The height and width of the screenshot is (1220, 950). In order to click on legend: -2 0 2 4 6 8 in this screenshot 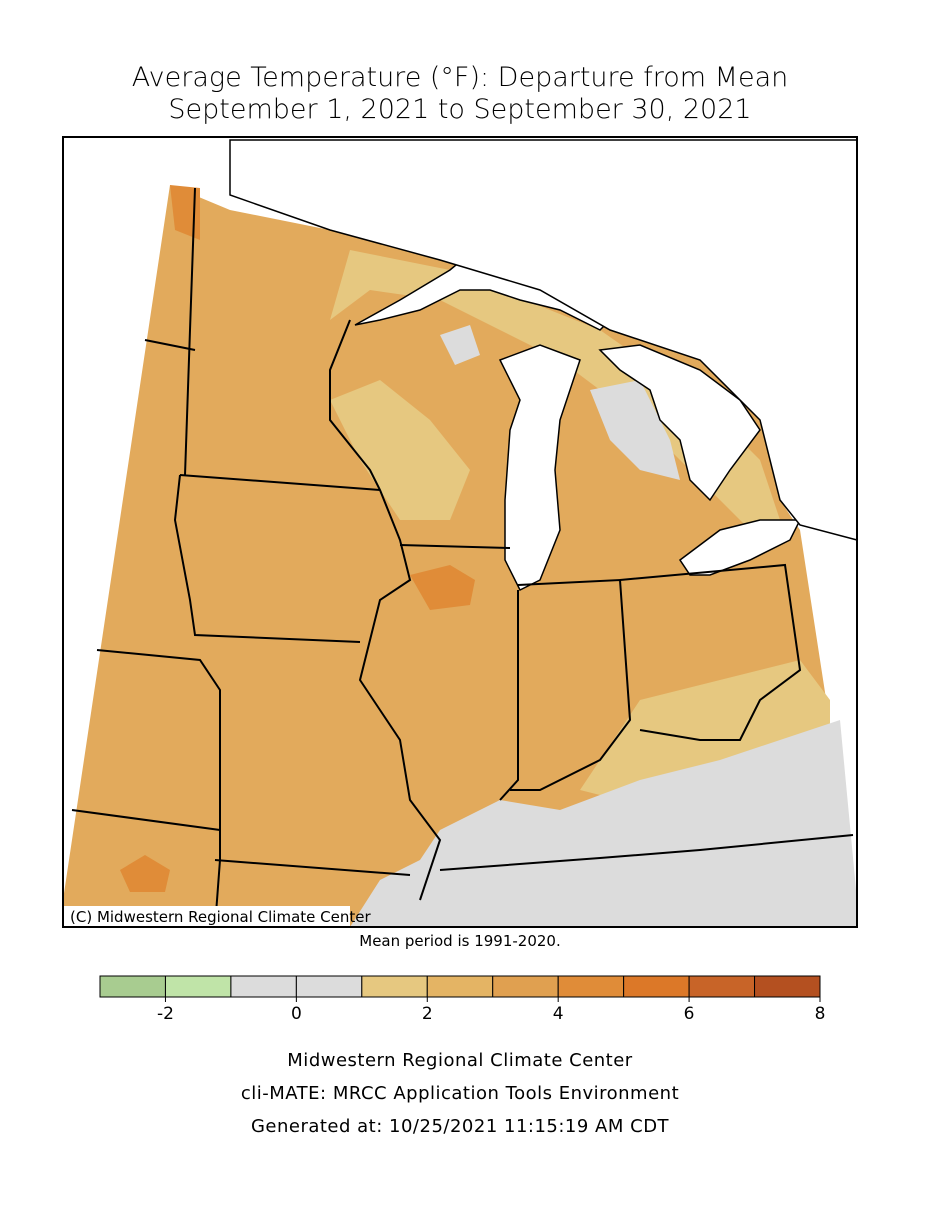, I will do `click(462, 999)`.